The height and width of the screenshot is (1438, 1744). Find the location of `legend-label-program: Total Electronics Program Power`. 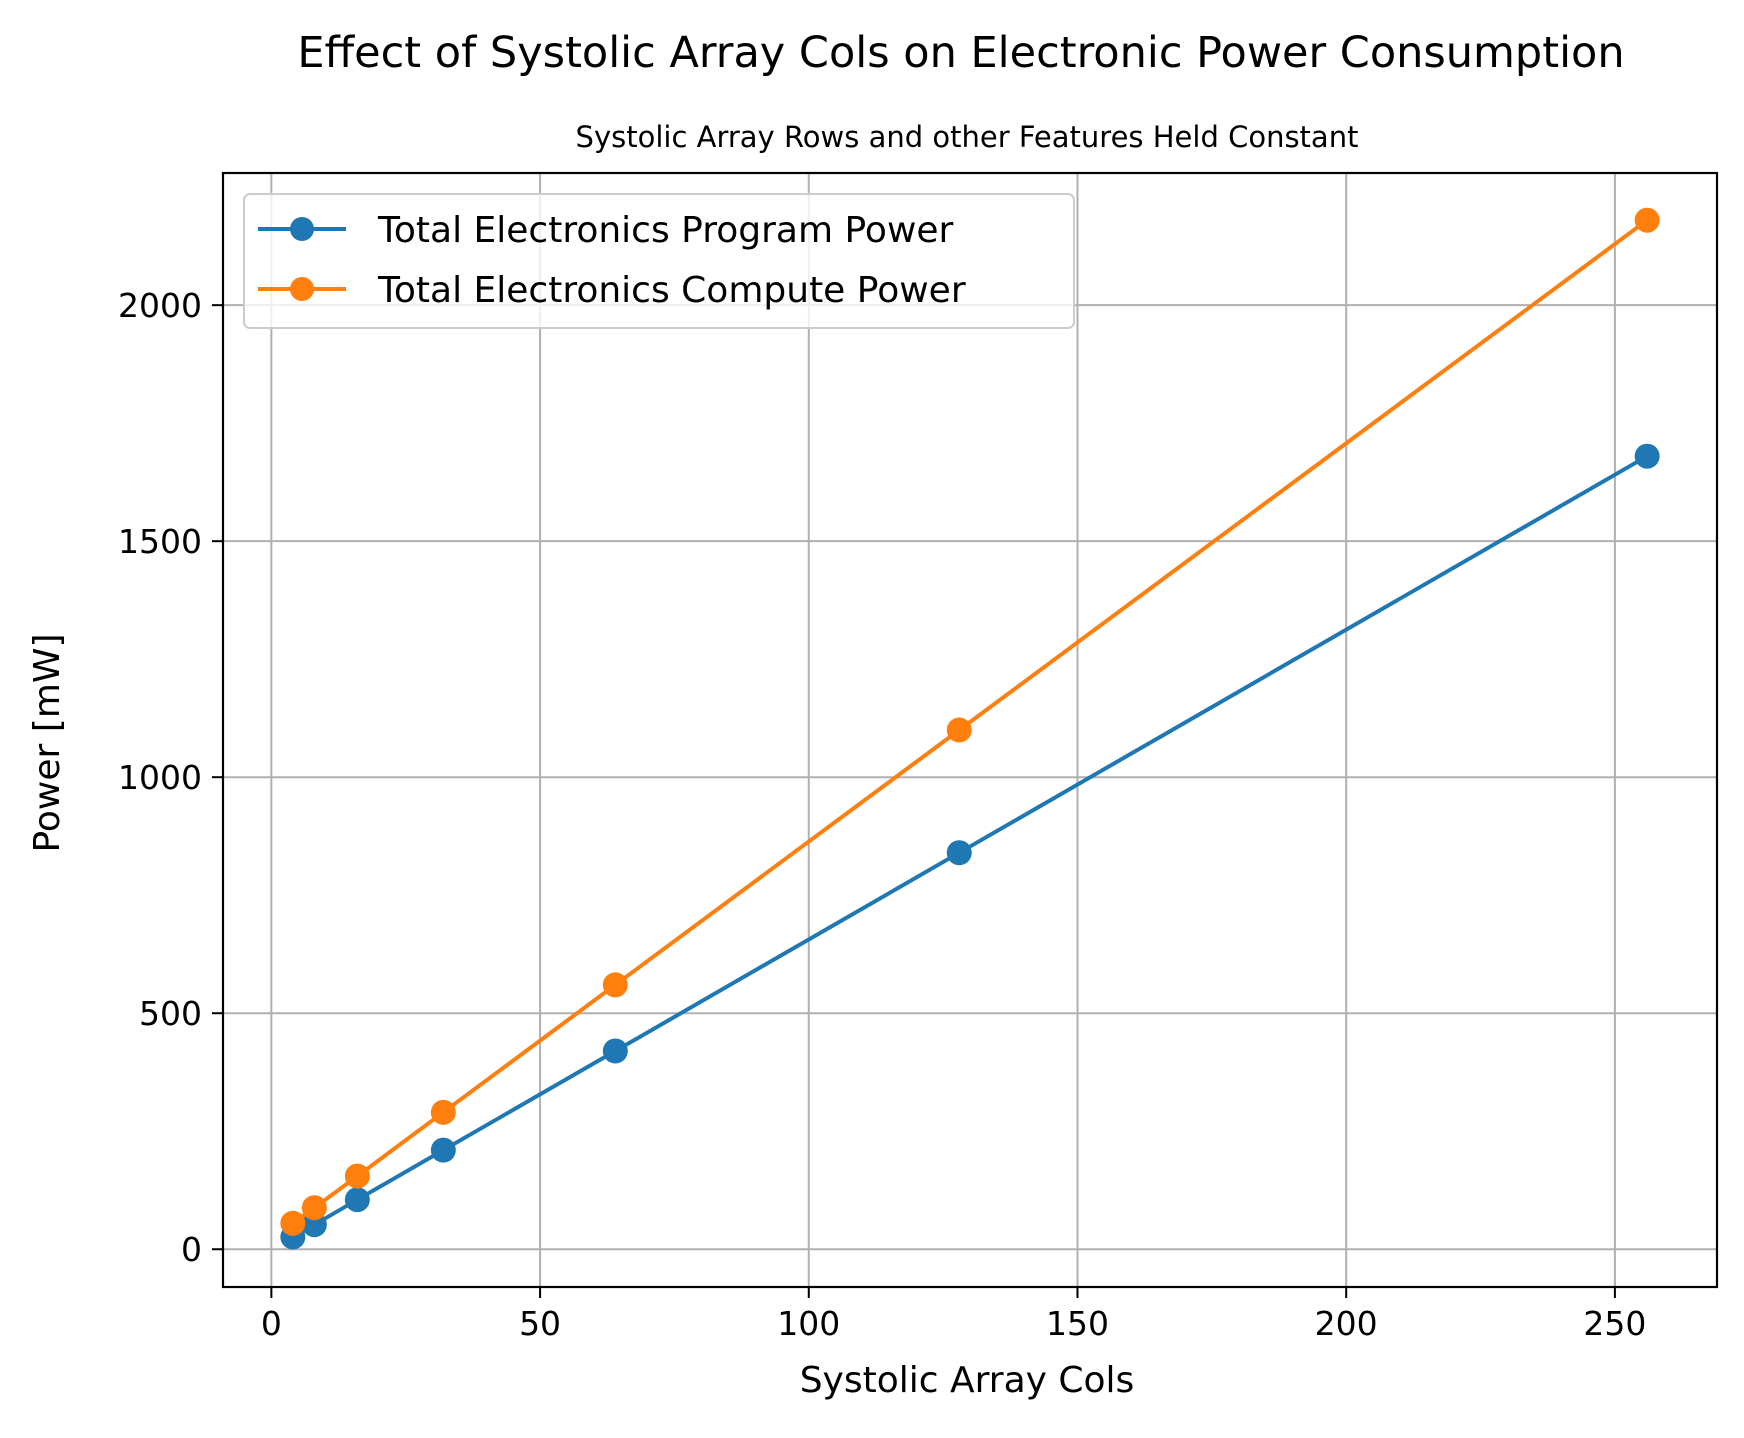

legend-label-program: Total Electronics Program Power is located at coordinates (665, 230).